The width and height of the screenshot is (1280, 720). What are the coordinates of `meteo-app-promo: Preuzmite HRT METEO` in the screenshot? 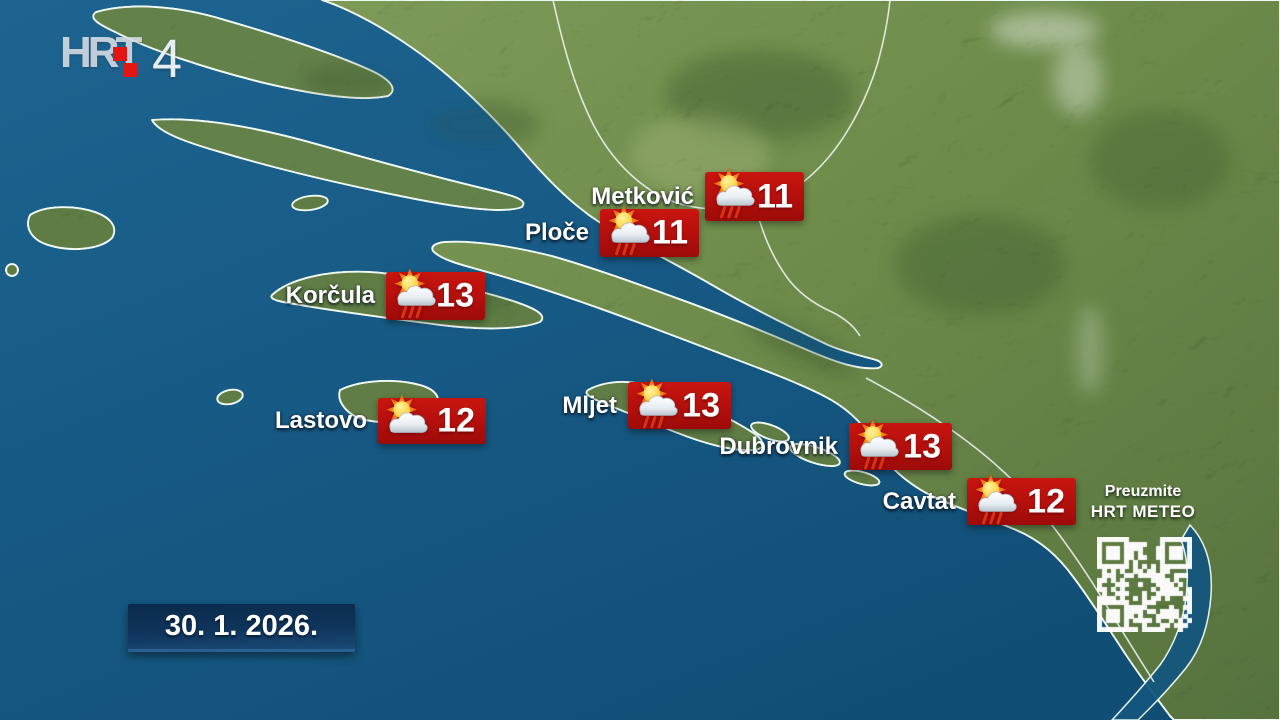 It's located at (1143, 502).